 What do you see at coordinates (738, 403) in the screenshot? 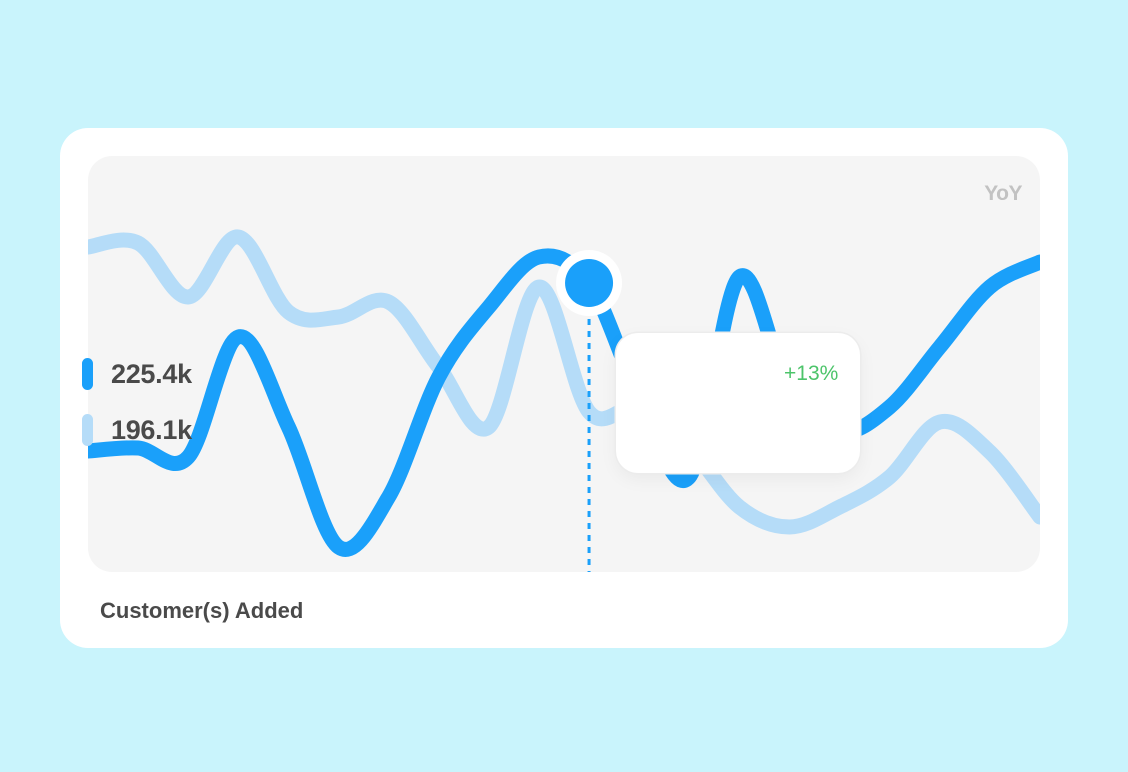
I see `data-tooltip` at bounding box center [738, 403].